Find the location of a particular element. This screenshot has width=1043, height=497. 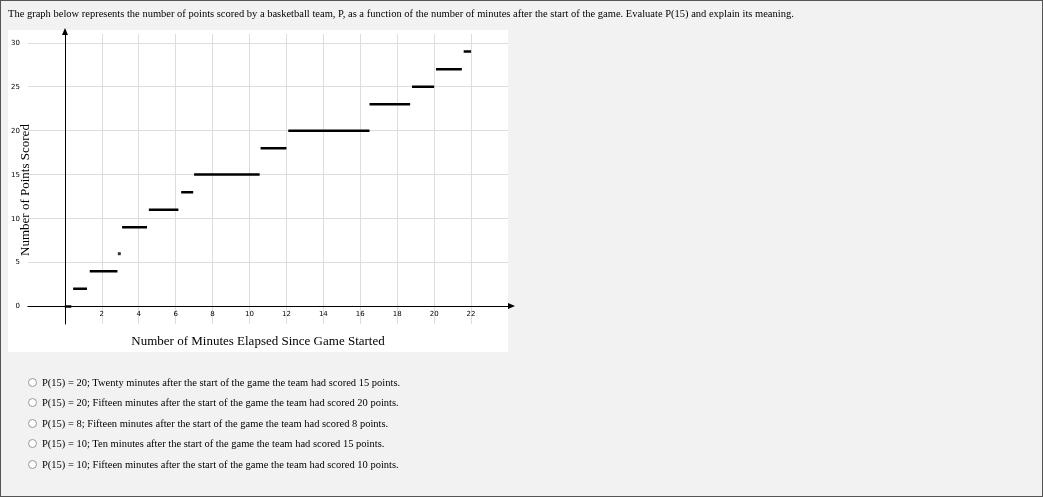

chart-title: The graph below represents the number of points scored by a basketball team, P, as a function of the number of minutes after the start of the game. Evaluate P(15) and explain its meaning. is located at coordinates (401, 13).